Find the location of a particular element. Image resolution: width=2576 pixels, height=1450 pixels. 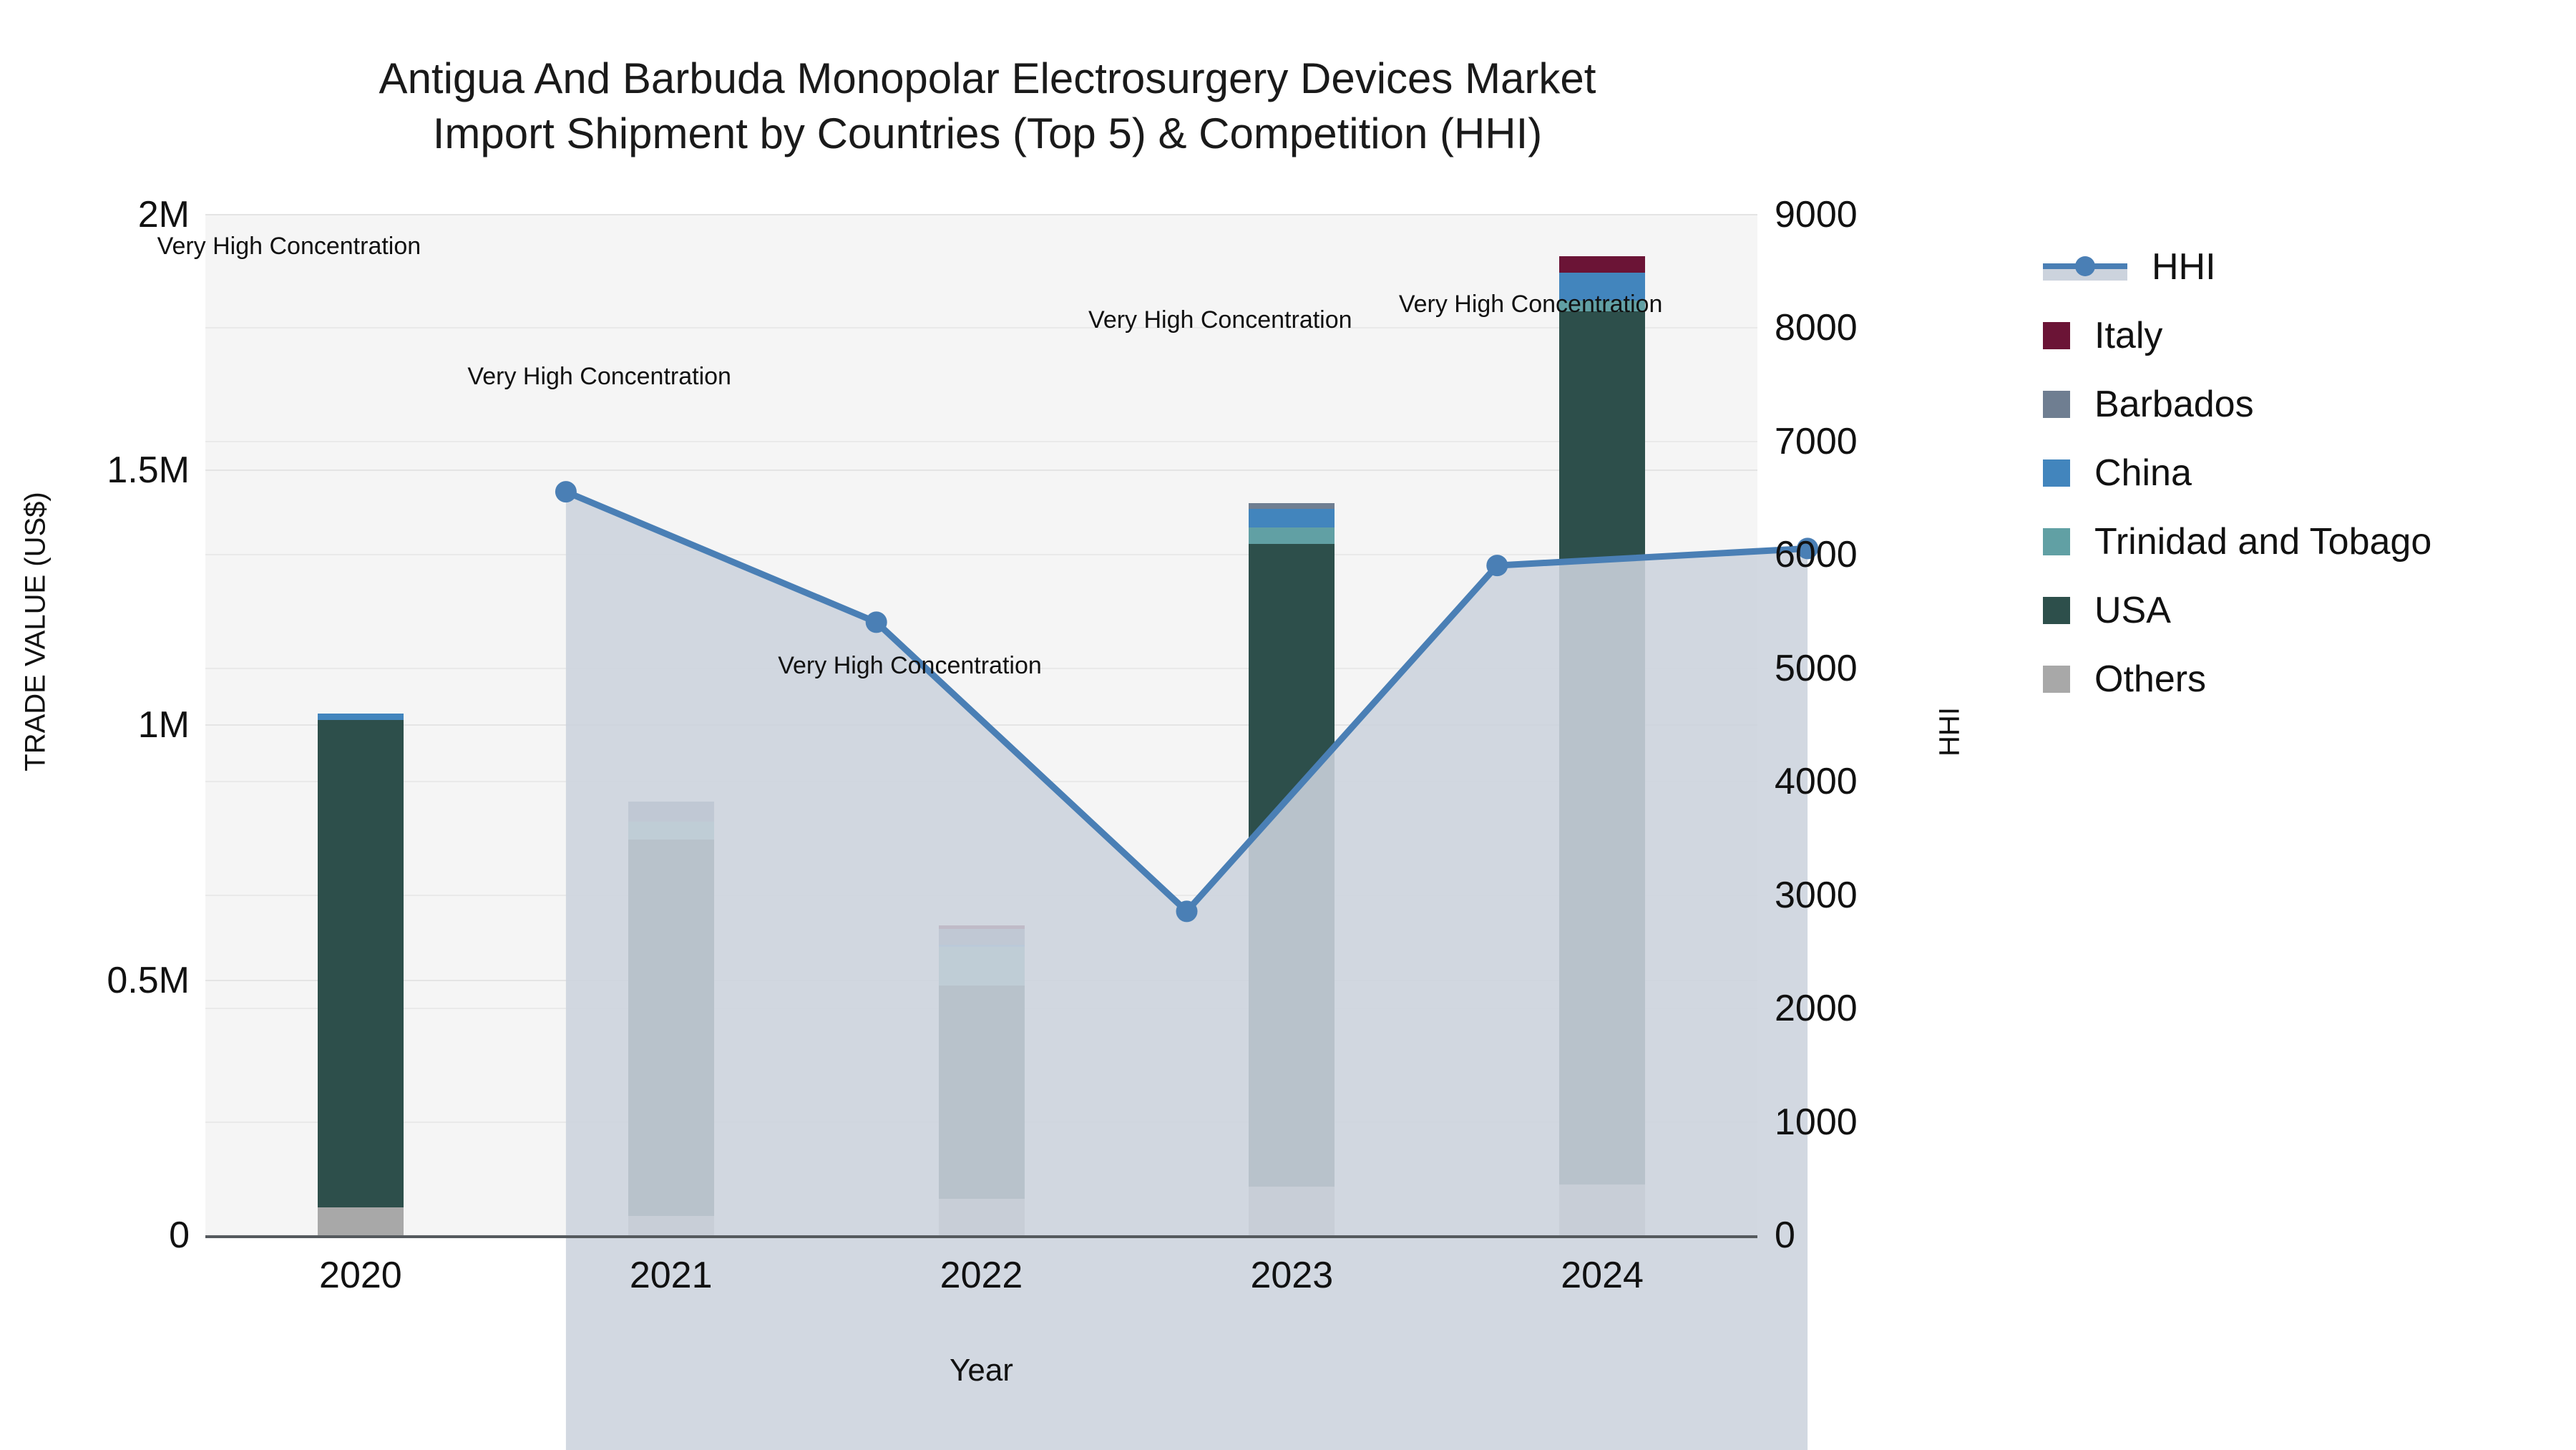

annotation-2023: Very High Concentration is located at coordinates (1220, 320).